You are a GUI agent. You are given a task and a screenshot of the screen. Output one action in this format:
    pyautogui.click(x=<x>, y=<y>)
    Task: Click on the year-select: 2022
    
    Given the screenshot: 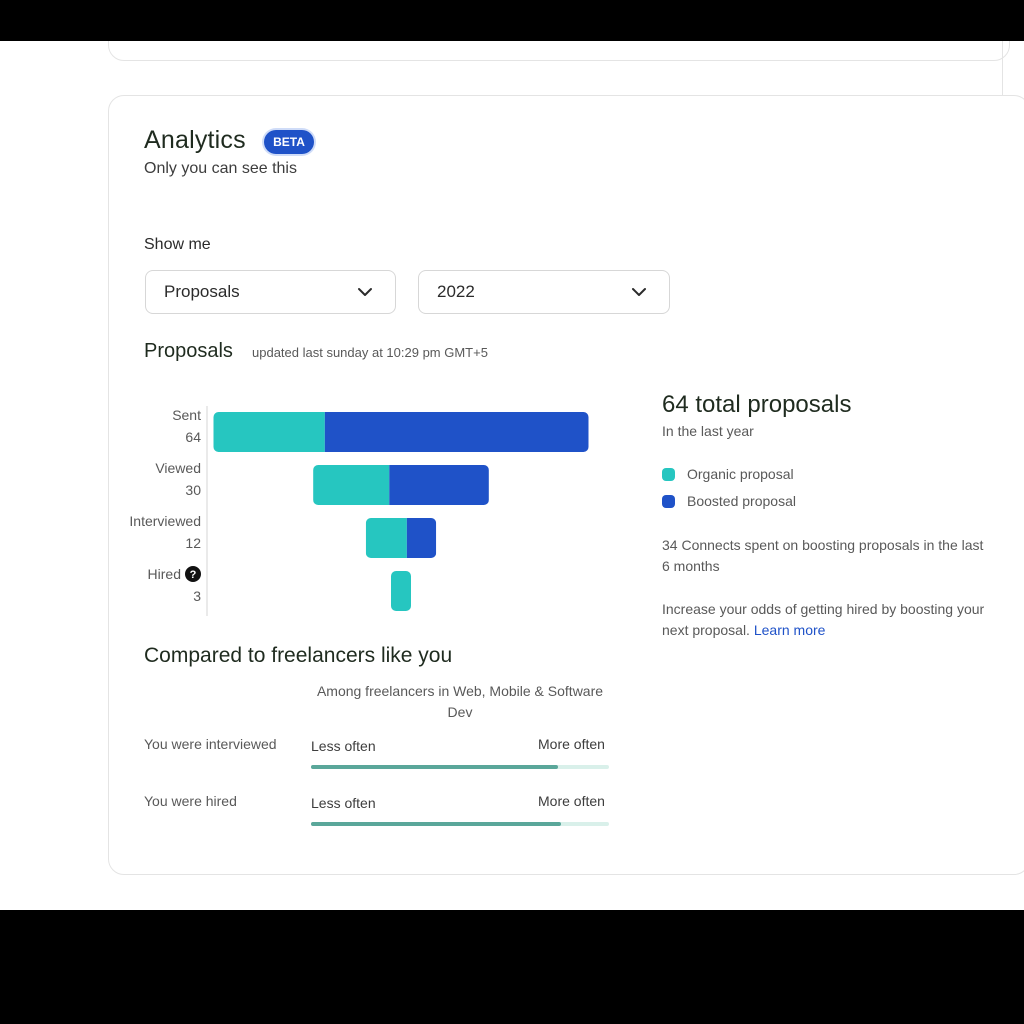 What is the action you would take?
    pyautogui.click(x=544, y=292)
    